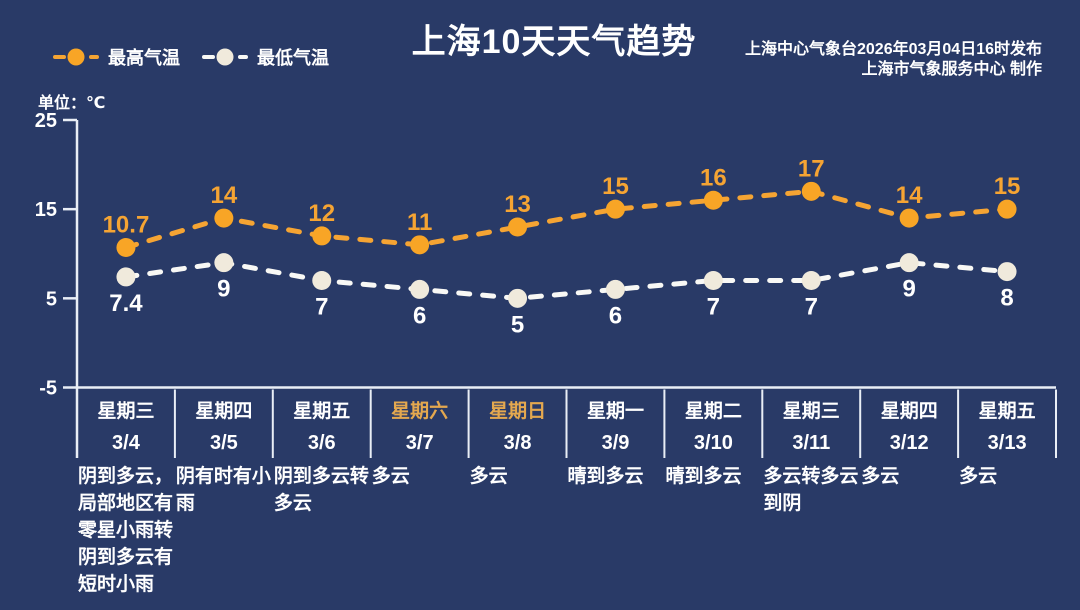  I want to click on weather-description: 多云转多云到阴, so click(811, 490).